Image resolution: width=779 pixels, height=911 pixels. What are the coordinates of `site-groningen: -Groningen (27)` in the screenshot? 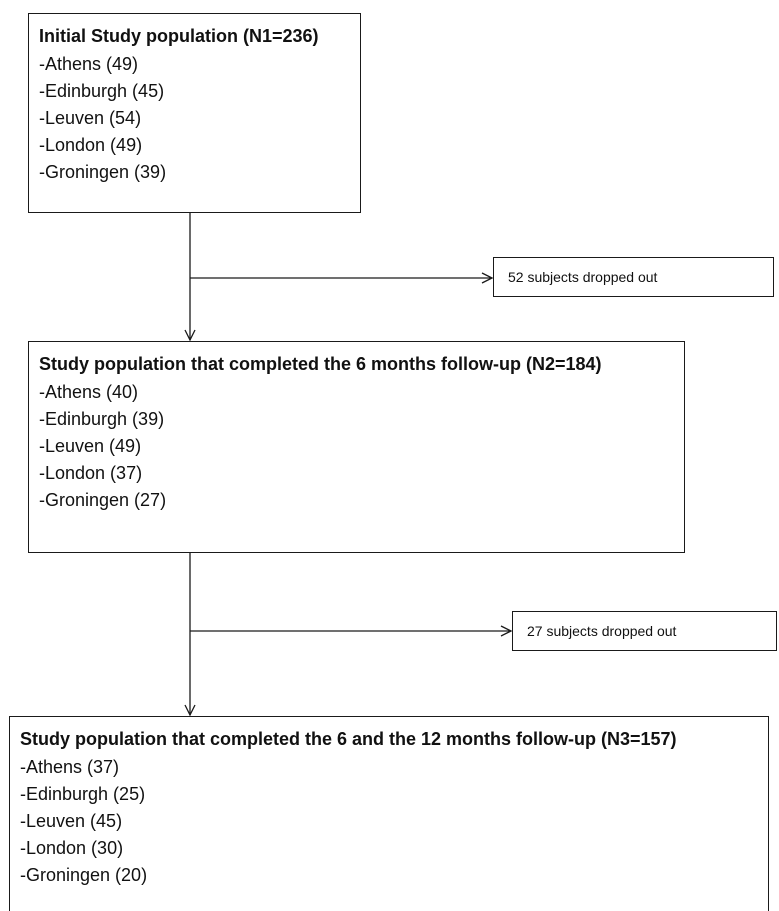 It's located at (356, 500).